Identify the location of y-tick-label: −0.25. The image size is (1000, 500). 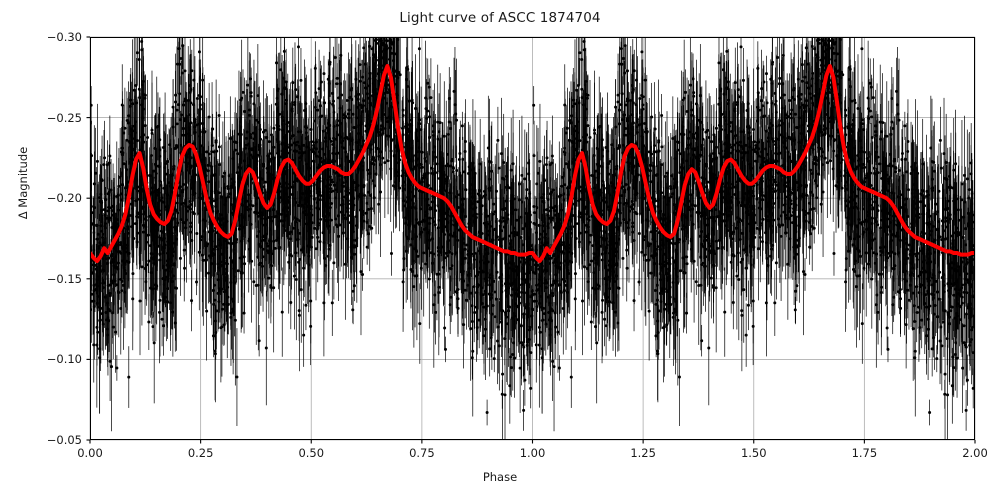
(64, 117).